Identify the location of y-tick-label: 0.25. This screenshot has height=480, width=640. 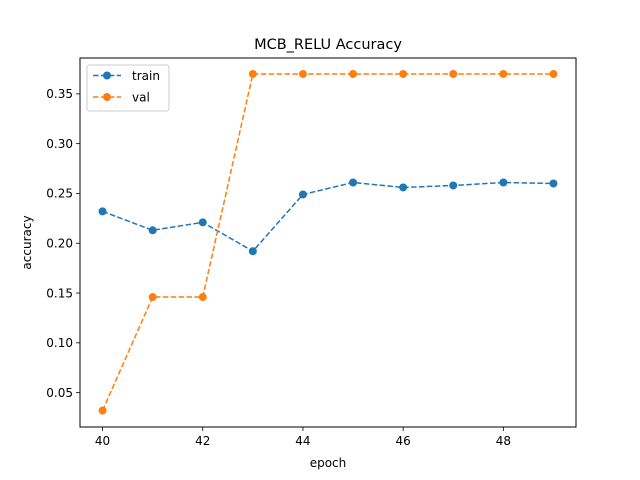
(59, 194).